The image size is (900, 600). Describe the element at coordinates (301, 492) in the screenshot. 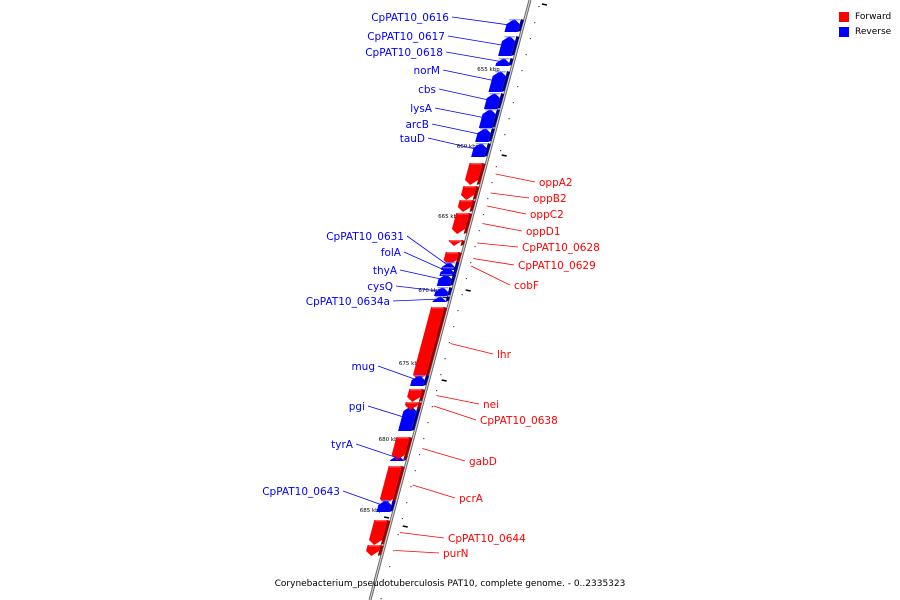

I see `gene-label: CpPAT10_0643` at that location.